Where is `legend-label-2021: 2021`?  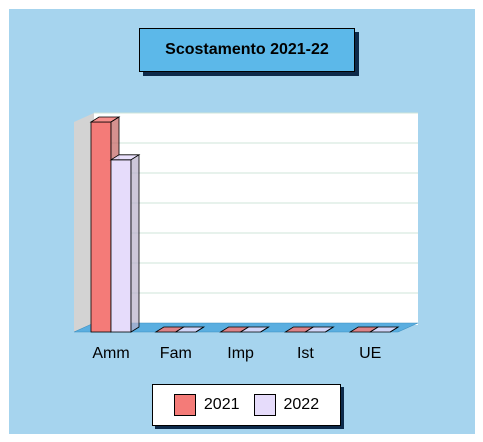
legend-label-2021: 2021 is located at coordinates (221, 404).